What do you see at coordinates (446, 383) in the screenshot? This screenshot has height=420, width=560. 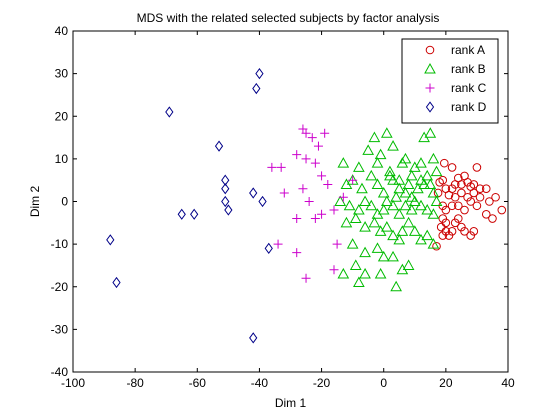 I see `x-tick-label: 20` at bounding box center [446, 383].